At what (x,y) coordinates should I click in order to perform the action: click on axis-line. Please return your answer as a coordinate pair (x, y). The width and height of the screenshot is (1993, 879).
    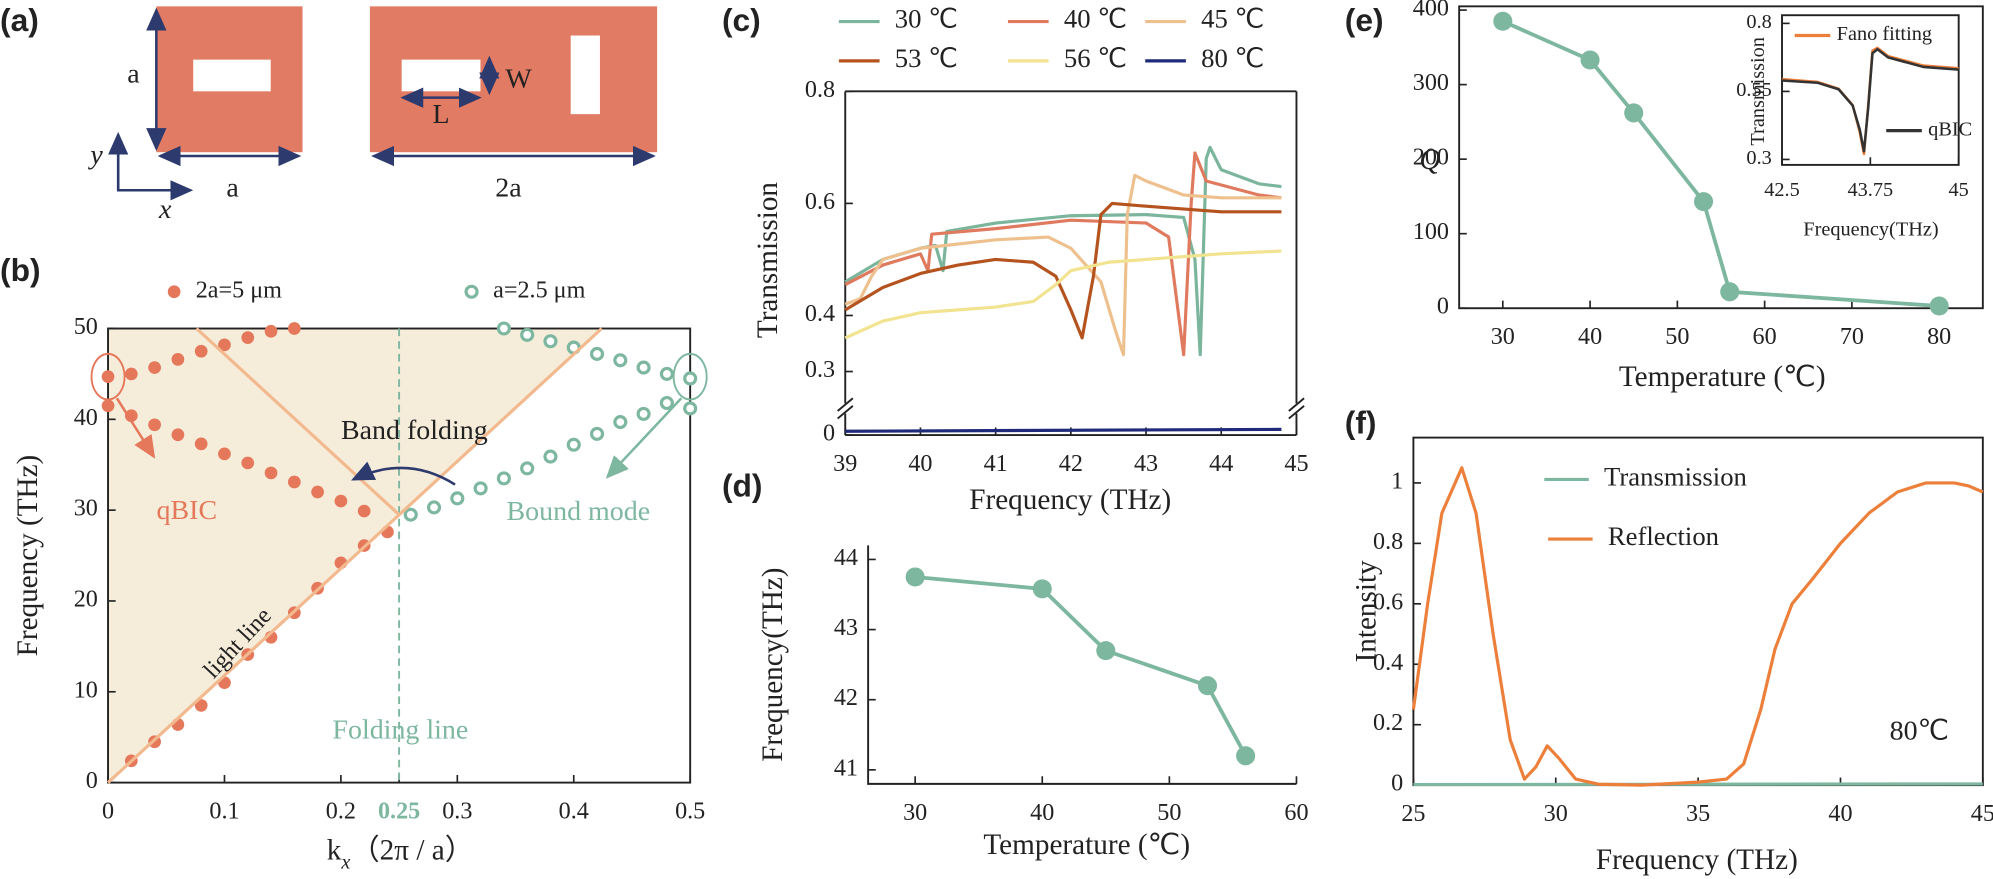
    Looking at the image, I should click on (1082, 665).